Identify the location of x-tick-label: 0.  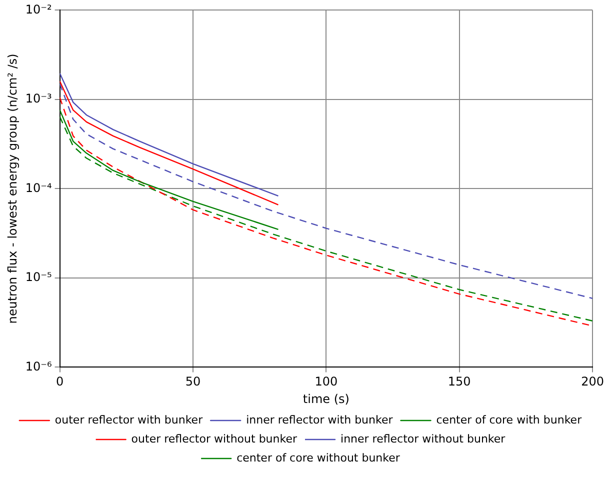
(60, 381).